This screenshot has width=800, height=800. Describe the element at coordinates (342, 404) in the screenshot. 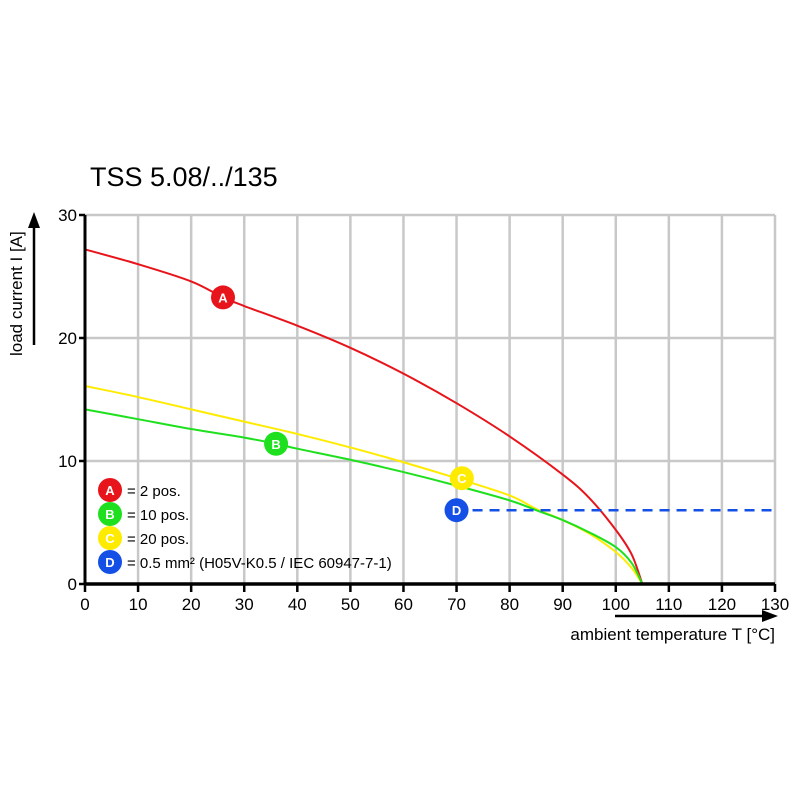

I see `markers: A C B D` at that location.